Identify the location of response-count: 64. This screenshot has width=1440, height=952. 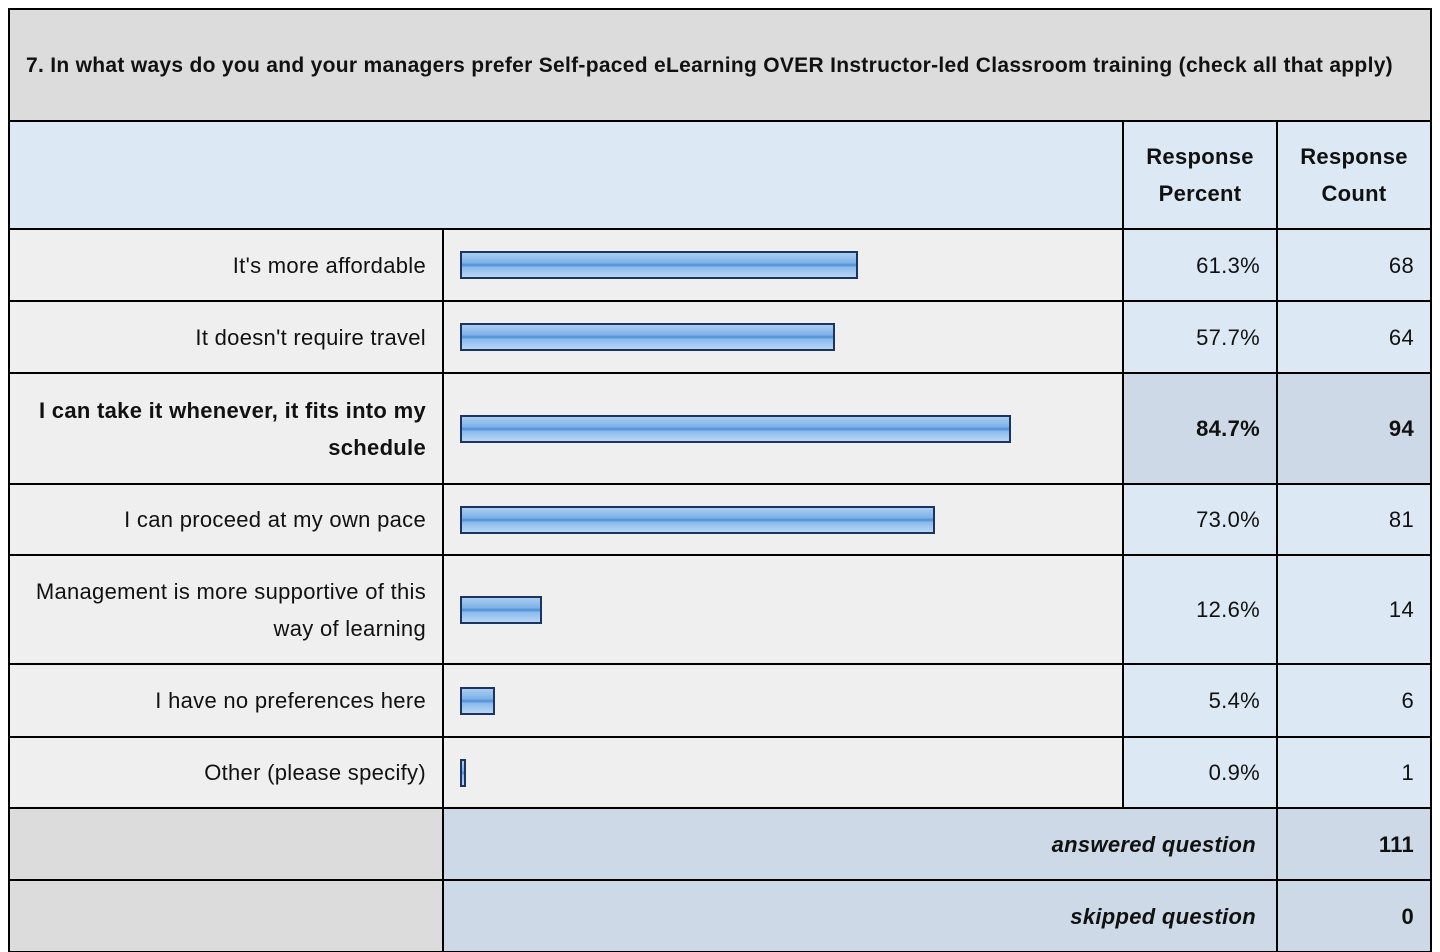
(1354, 337).